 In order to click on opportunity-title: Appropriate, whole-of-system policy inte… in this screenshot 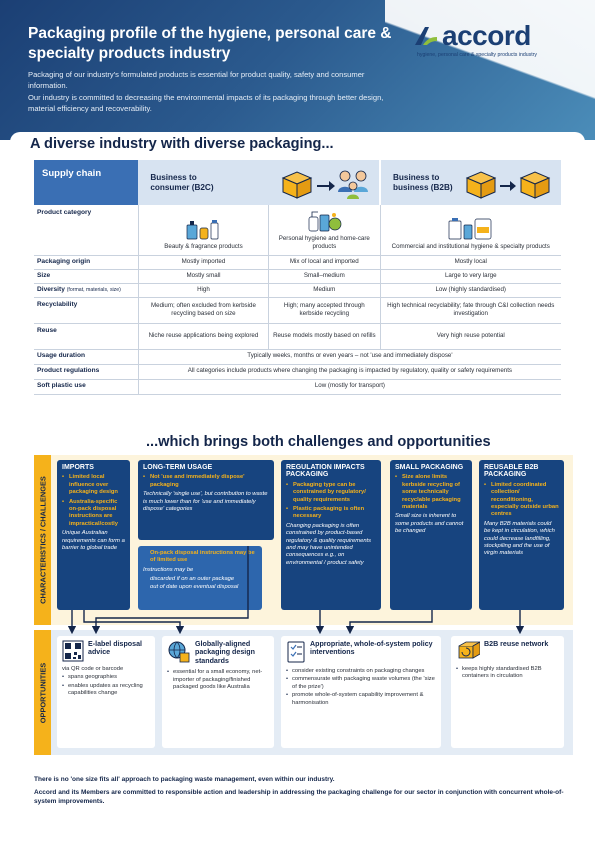, I will do `click(371, 648)`.